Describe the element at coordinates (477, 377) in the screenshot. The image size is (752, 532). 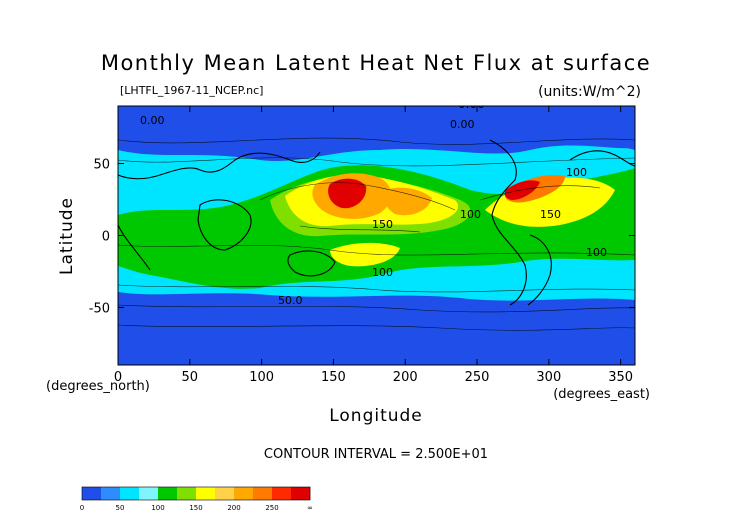
I see `x-tick-label: 250` at that location.